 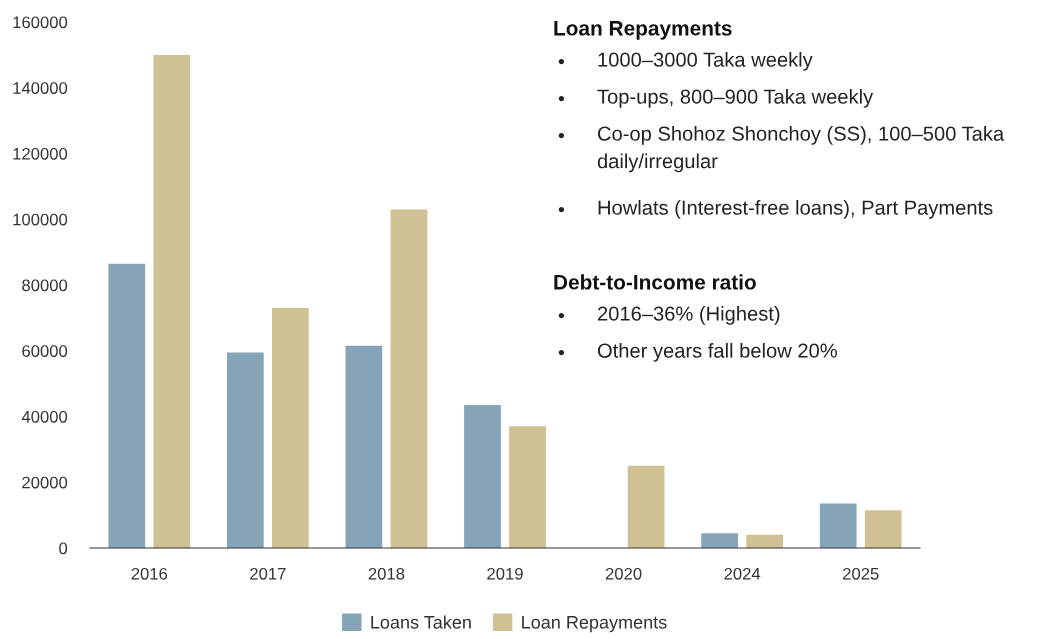 What do you see at coordinates (643, 30) in the screenshot?
I see `annotation: Loan Repayments` at bounding box center [643, 30].